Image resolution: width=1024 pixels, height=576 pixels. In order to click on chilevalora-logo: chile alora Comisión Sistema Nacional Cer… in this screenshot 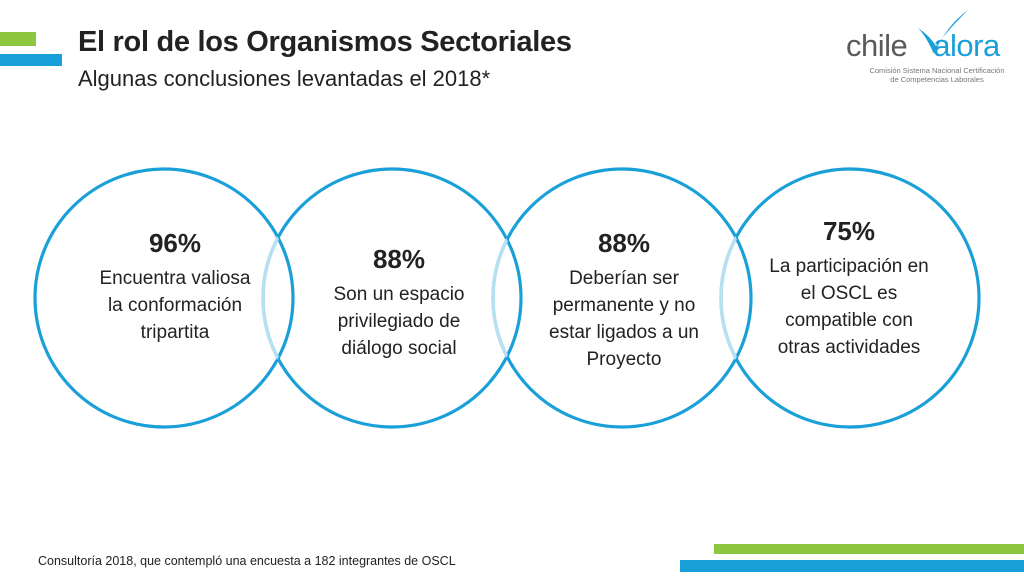, I will do `click(930, 51)`.